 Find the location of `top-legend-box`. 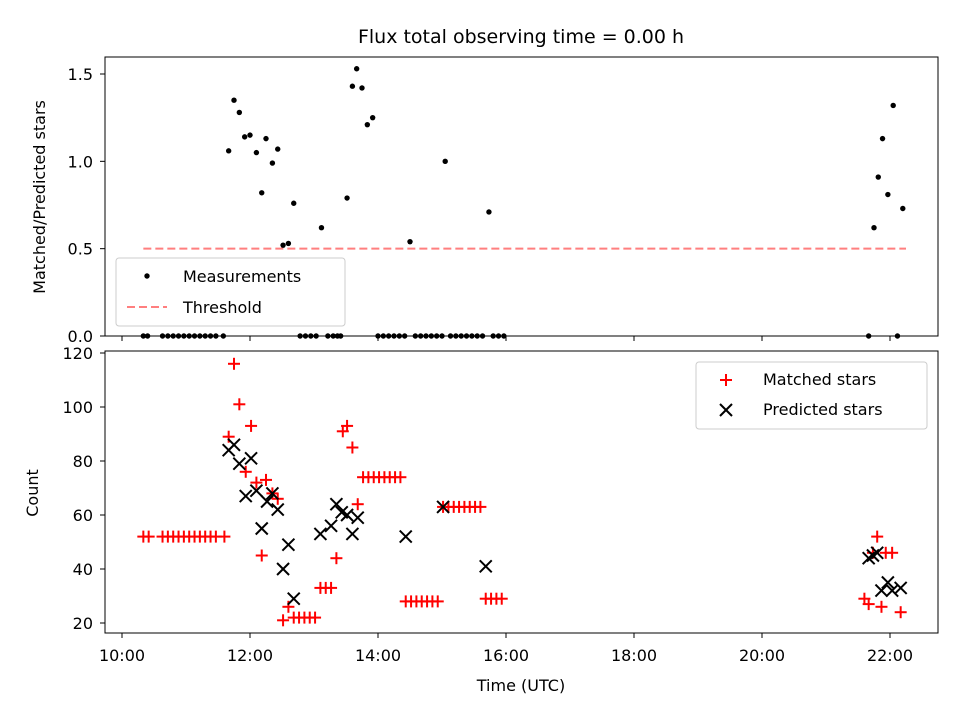

top-legend-box is located at coordinates (230, 292).